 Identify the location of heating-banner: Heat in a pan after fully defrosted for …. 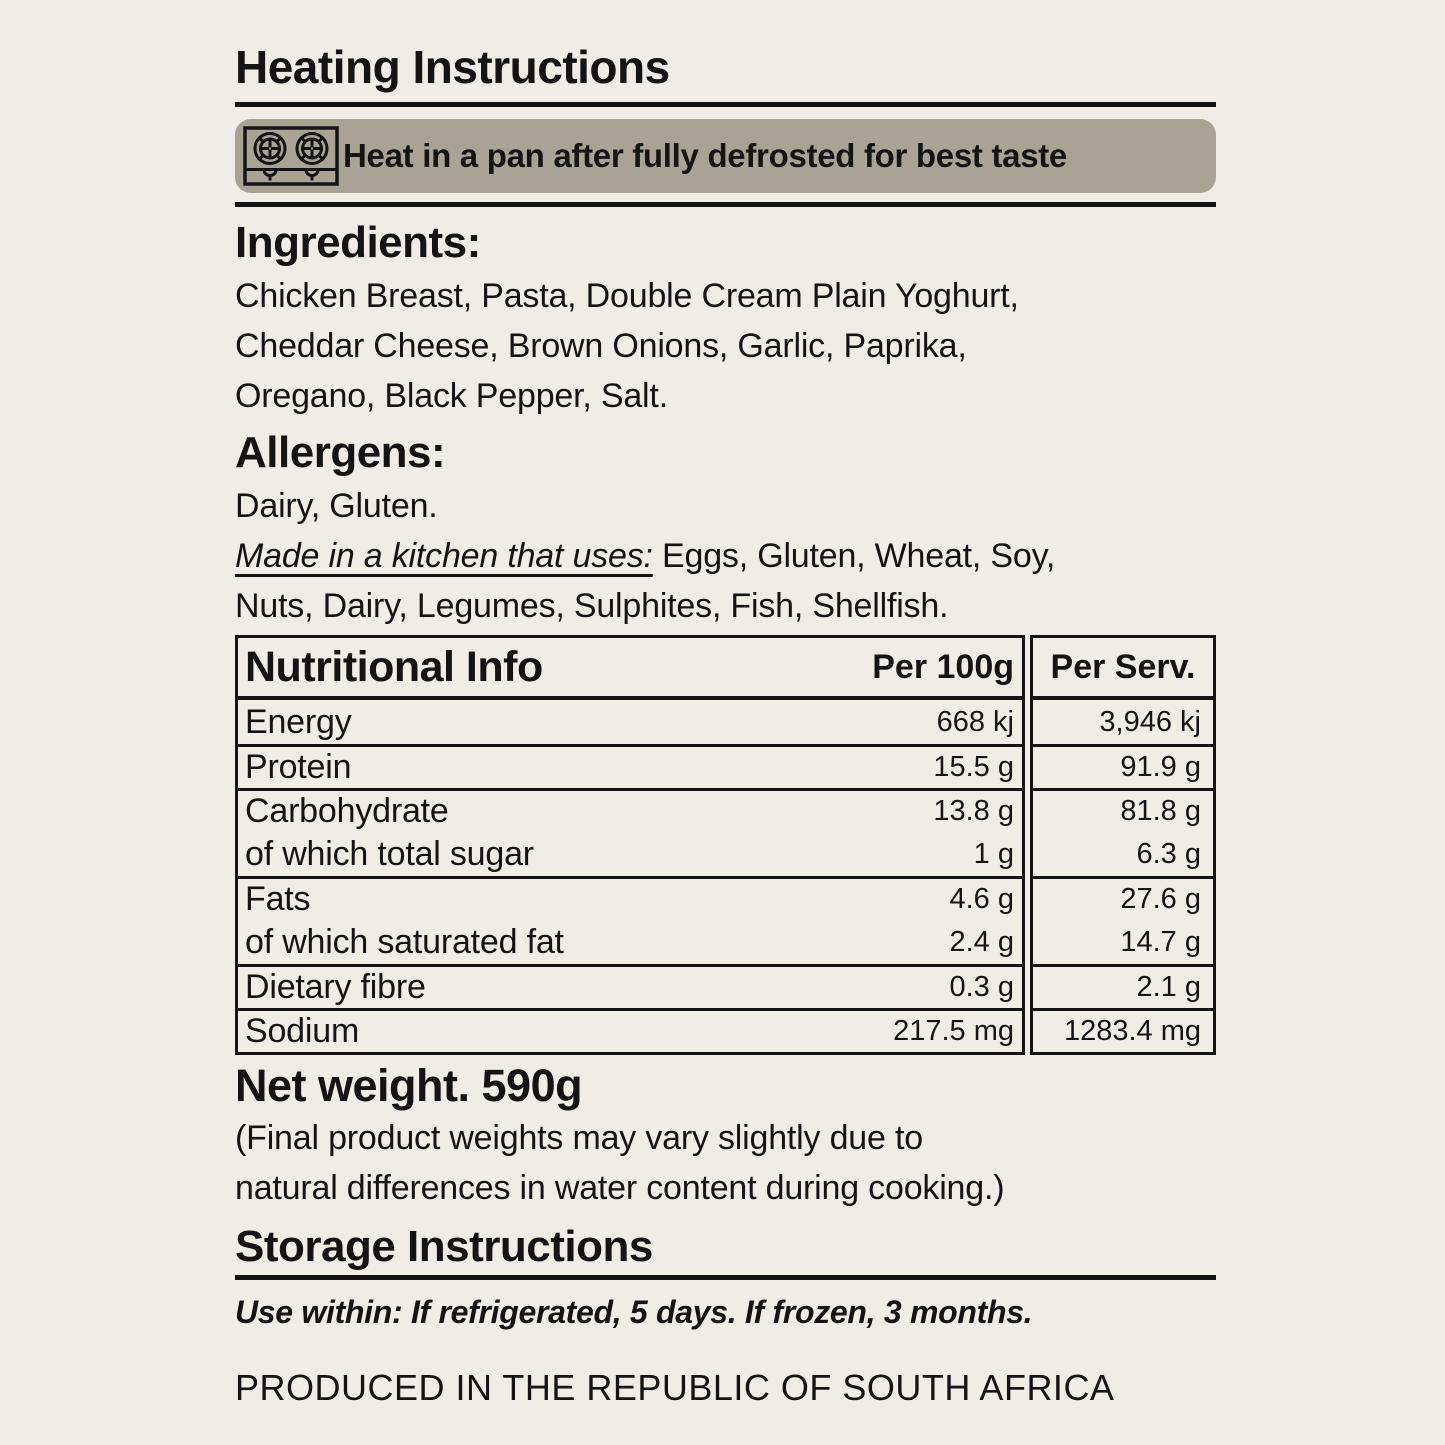
(725, 156).